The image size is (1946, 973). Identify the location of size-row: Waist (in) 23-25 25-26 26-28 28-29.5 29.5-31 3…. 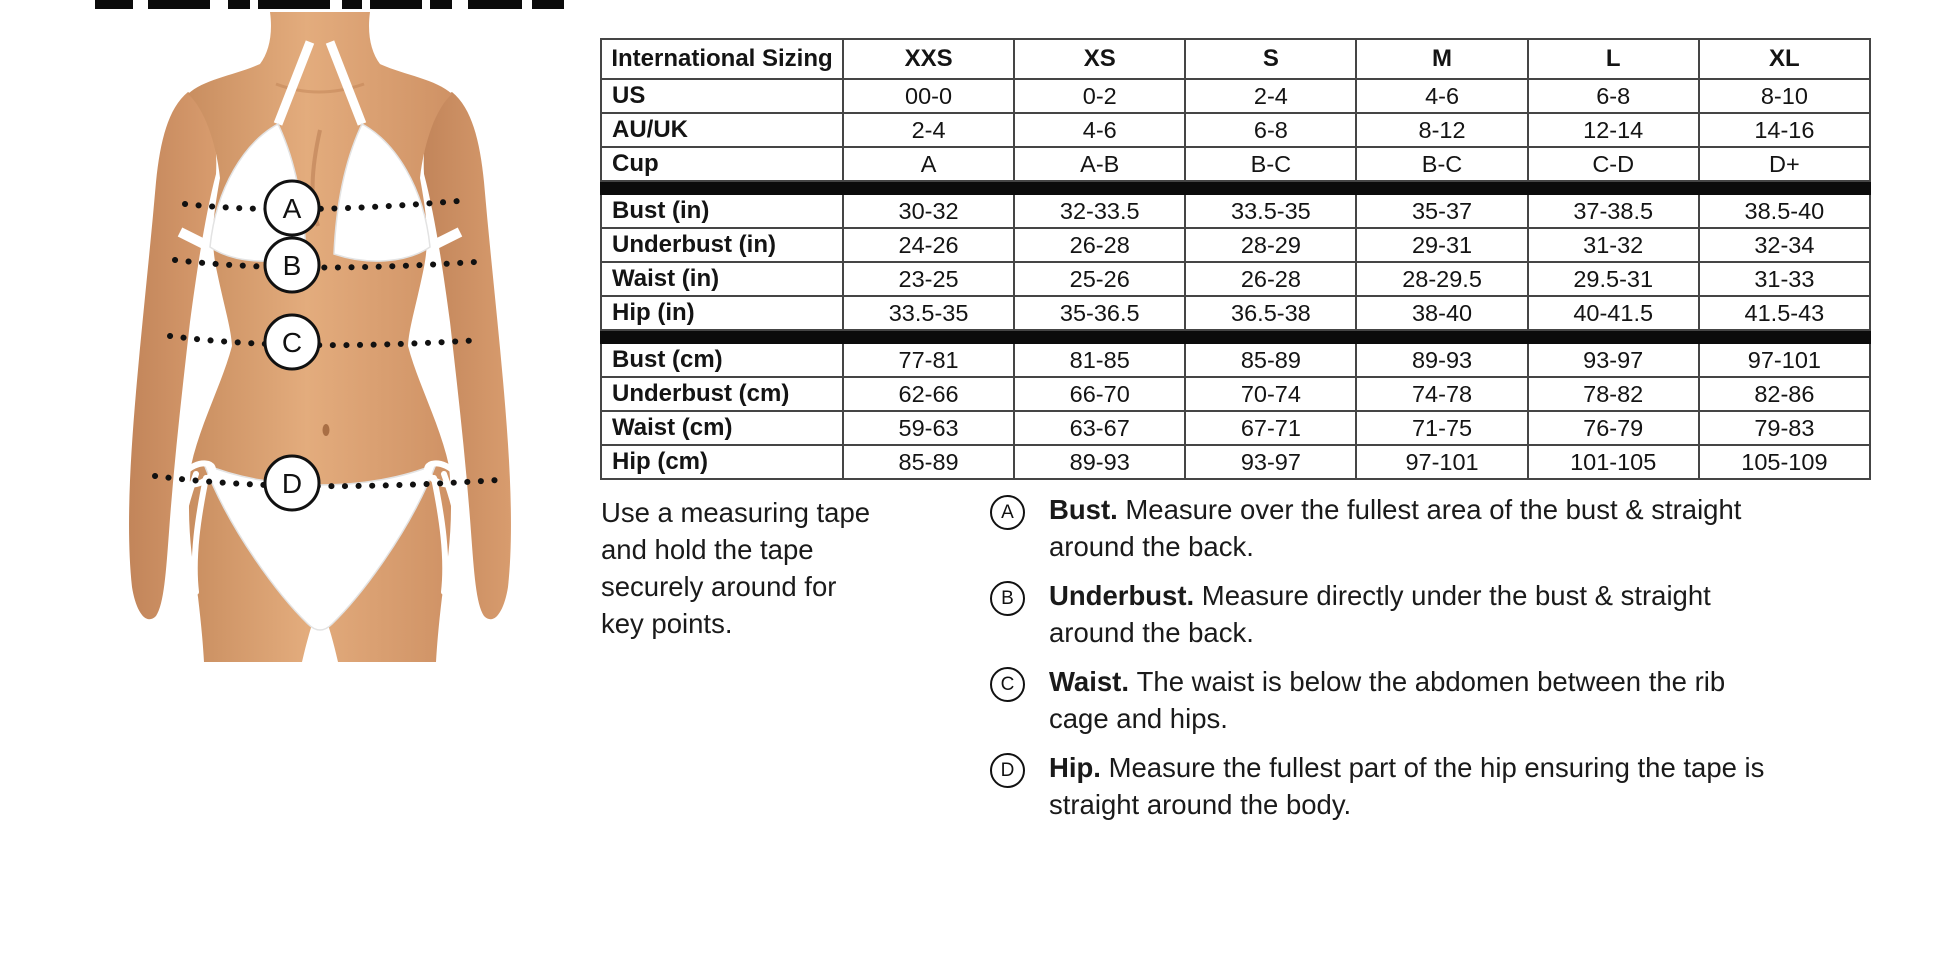
(1236, 279).